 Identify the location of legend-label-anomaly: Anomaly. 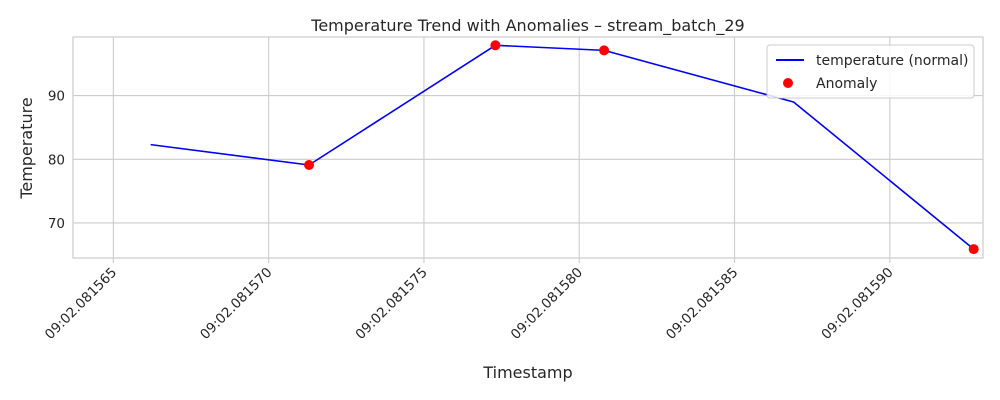
(846, 84).